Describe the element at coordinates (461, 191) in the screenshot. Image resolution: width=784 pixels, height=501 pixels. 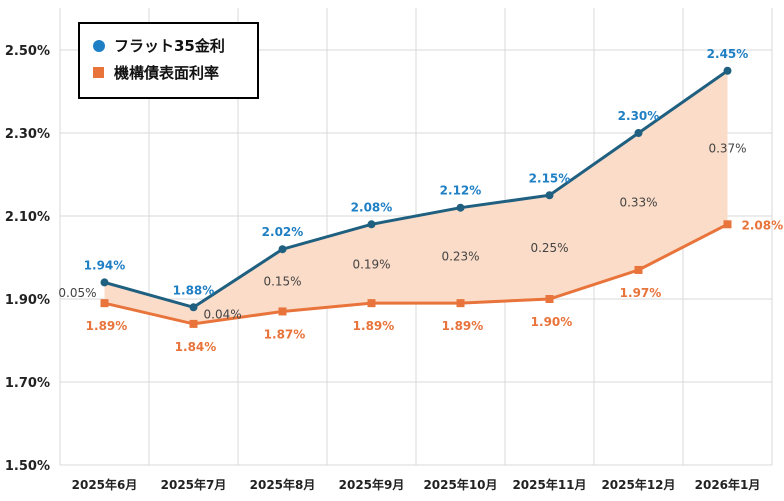
I see `data-label-flat35: 2.12%` at that location.